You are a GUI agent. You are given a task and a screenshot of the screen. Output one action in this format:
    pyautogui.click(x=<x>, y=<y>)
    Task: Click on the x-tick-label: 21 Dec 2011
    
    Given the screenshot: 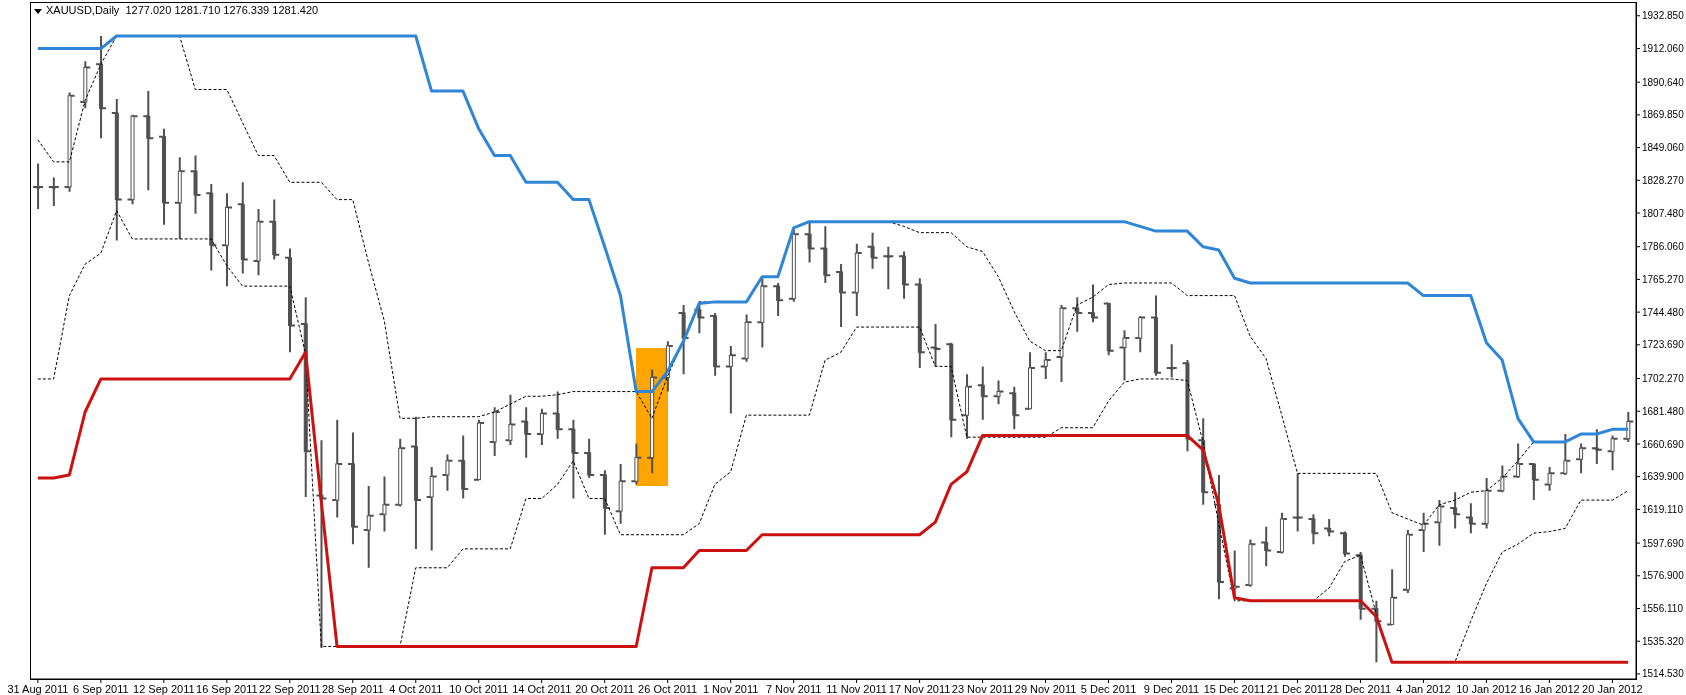 What is the action you would take?
    pyautogui.click(x=1297, y=688)
    